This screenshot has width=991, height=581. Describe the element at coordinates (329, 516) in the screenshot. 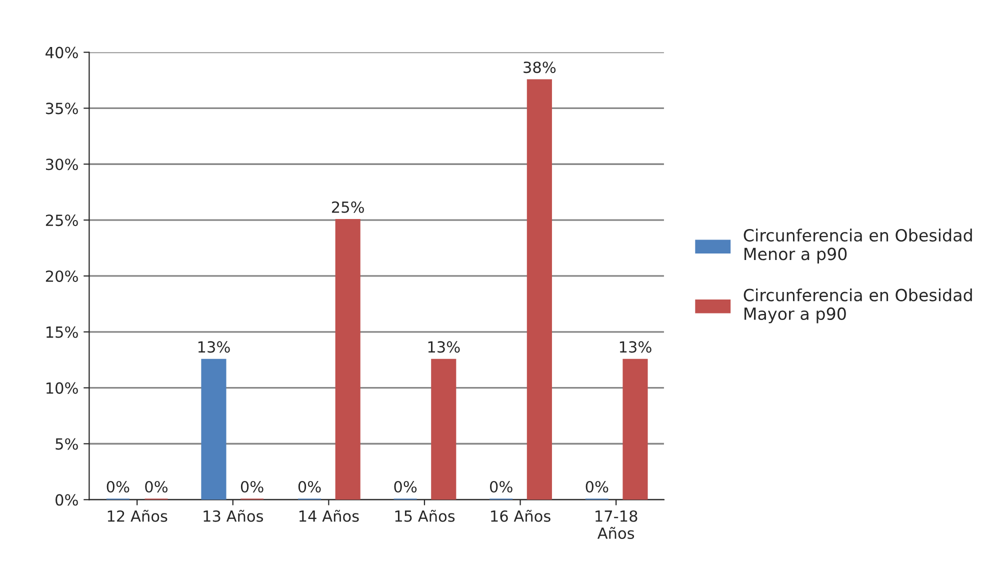

I see `x-tick-label: 14 Años` at that location.